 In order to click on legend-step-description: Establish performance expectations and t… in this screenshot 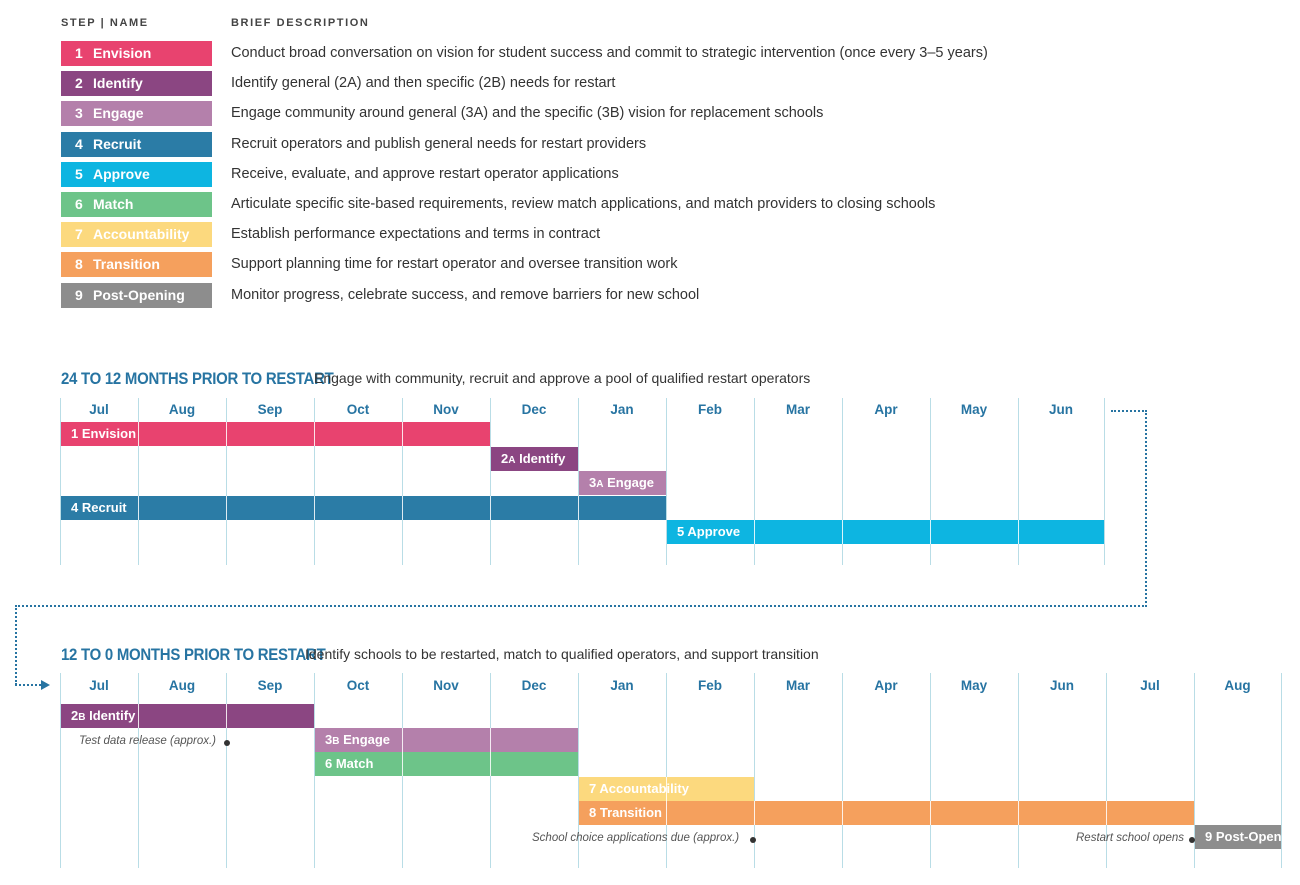, I will do `click(416, 234)`.